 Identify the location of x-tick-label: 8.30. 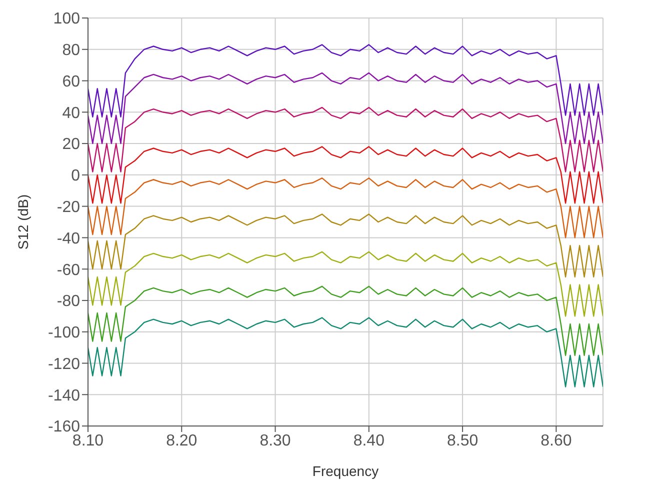
(275, 441).